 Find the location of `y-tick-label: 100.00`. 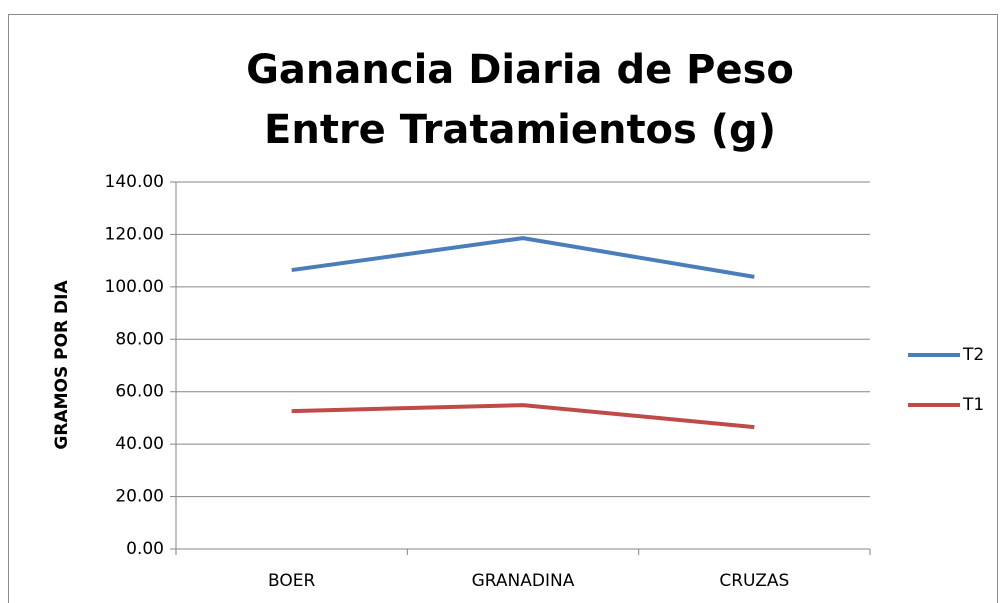

y-tick-label: 100.00 is located at coordinates (134, 287).